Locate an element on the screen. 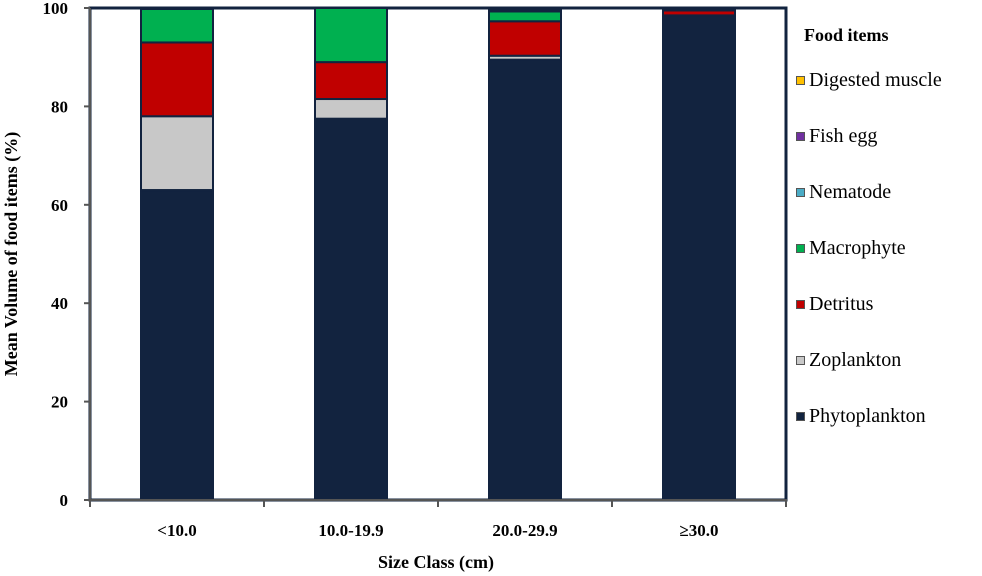  legend-item: Fish egg is located at coordinates (889, 136).